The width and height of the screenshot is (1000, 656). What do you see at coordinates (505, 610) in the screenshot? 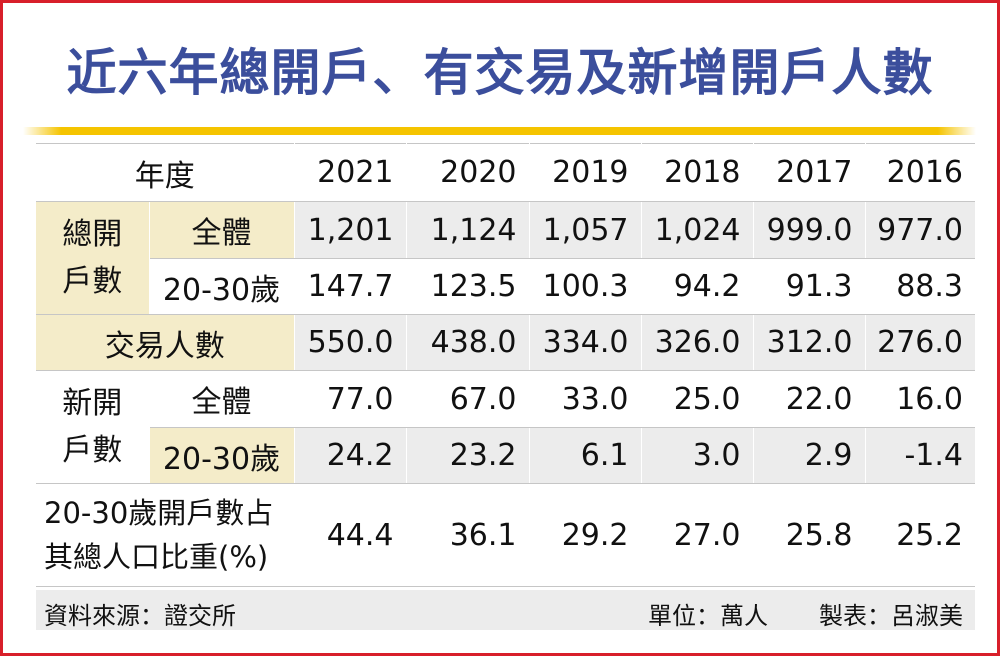
I see `footer-bar: 資料來源：證交所 單位：萬人 製表：呂淑美` at bounding box center [505, 610].